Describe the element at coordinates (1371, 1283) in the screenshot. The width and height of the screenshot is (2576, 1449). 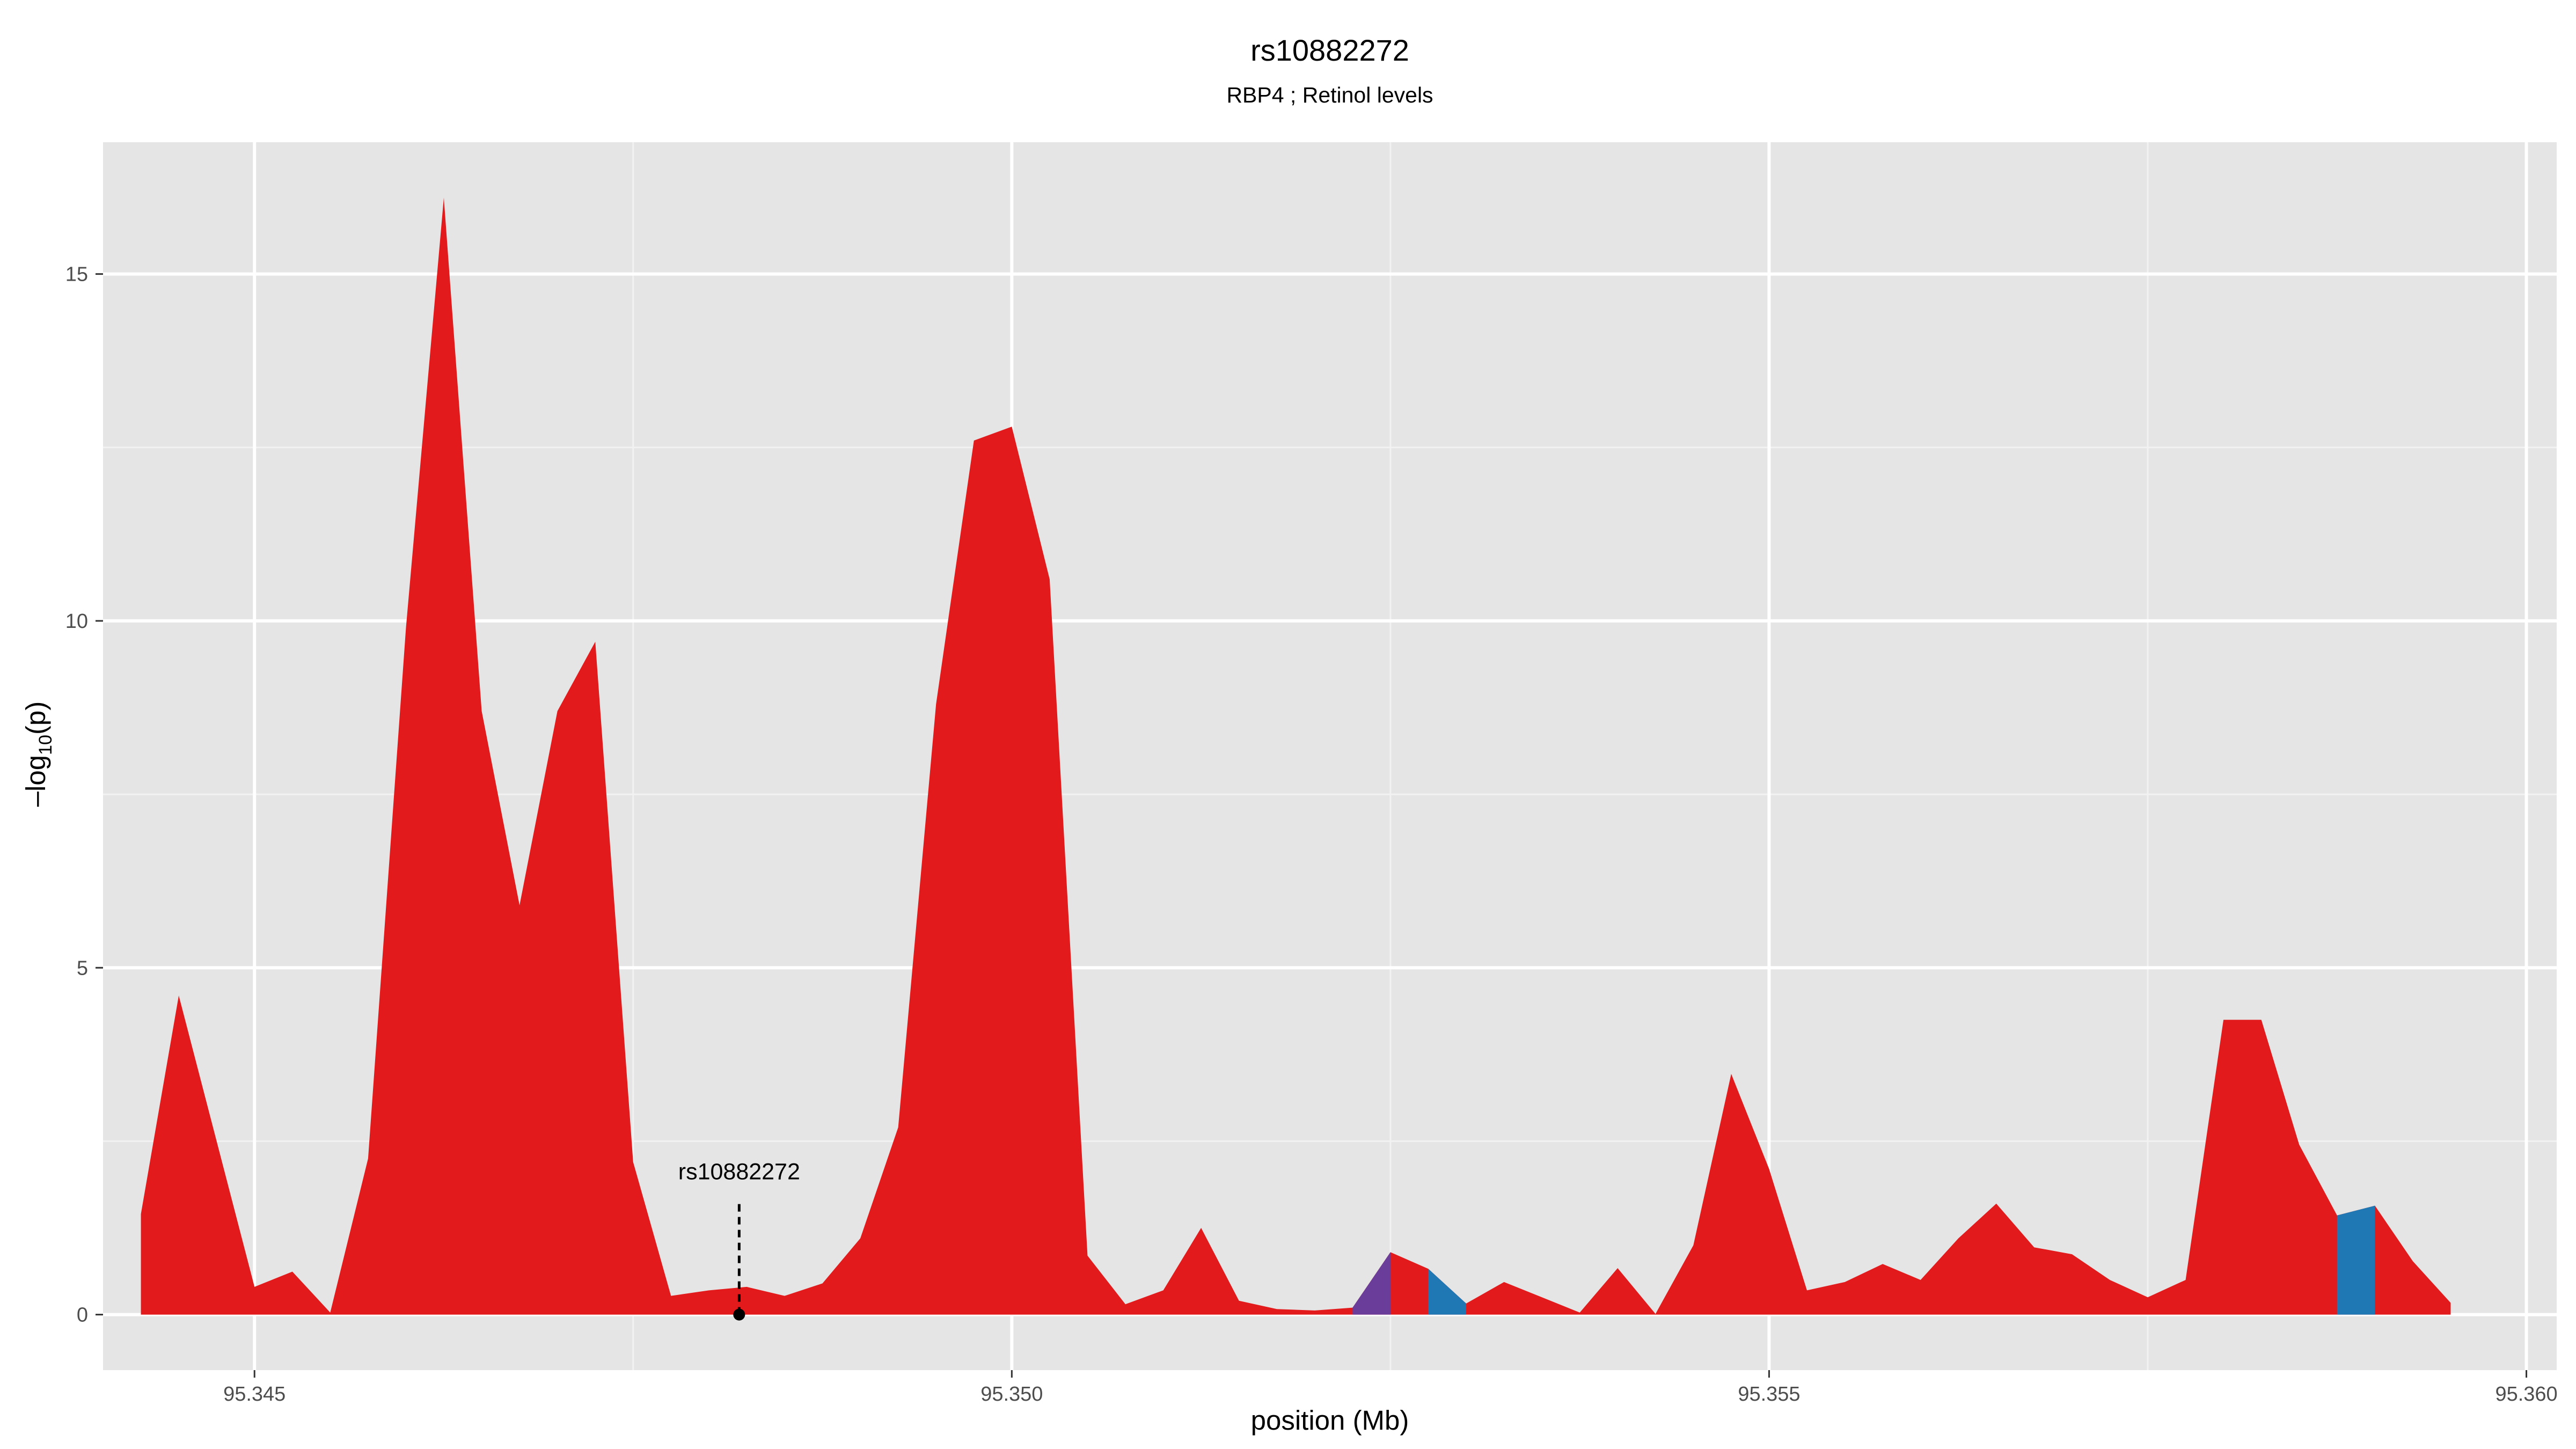
I see `area-segment-purple` at that location.